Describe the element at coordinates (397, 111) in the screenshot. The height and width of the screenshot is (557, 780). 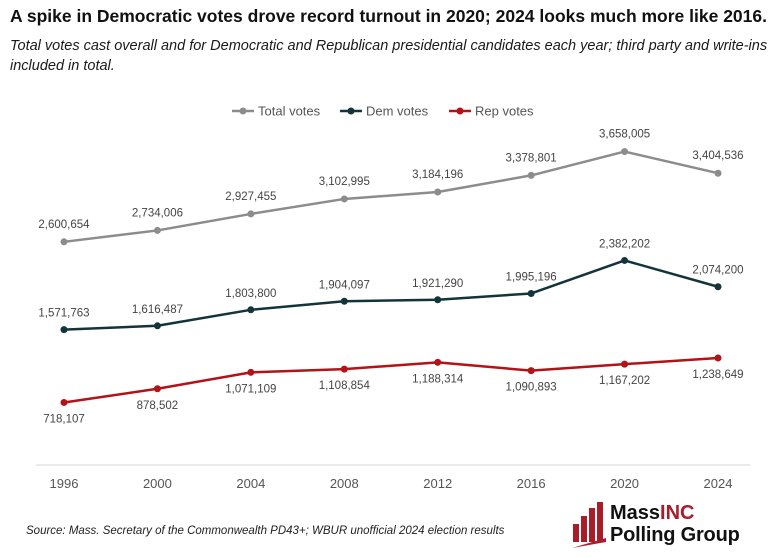
I see `legend-label: Dem votes` at that location.